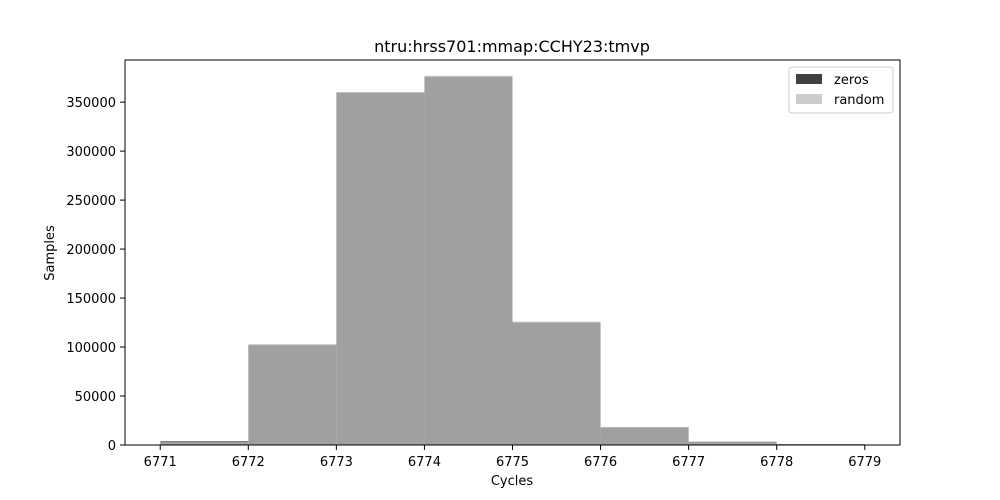  What do you see at coordinates (776, 462) in the screenshot?
I see `x-tick-label: 6778` at bounding box center [776, 462].